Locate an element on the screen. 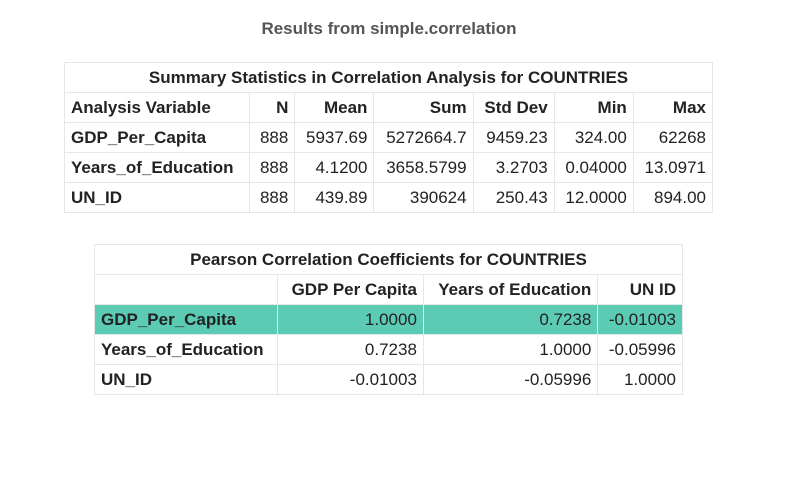  cell-mean: 4.1200 is located at coordinates (334, 167).